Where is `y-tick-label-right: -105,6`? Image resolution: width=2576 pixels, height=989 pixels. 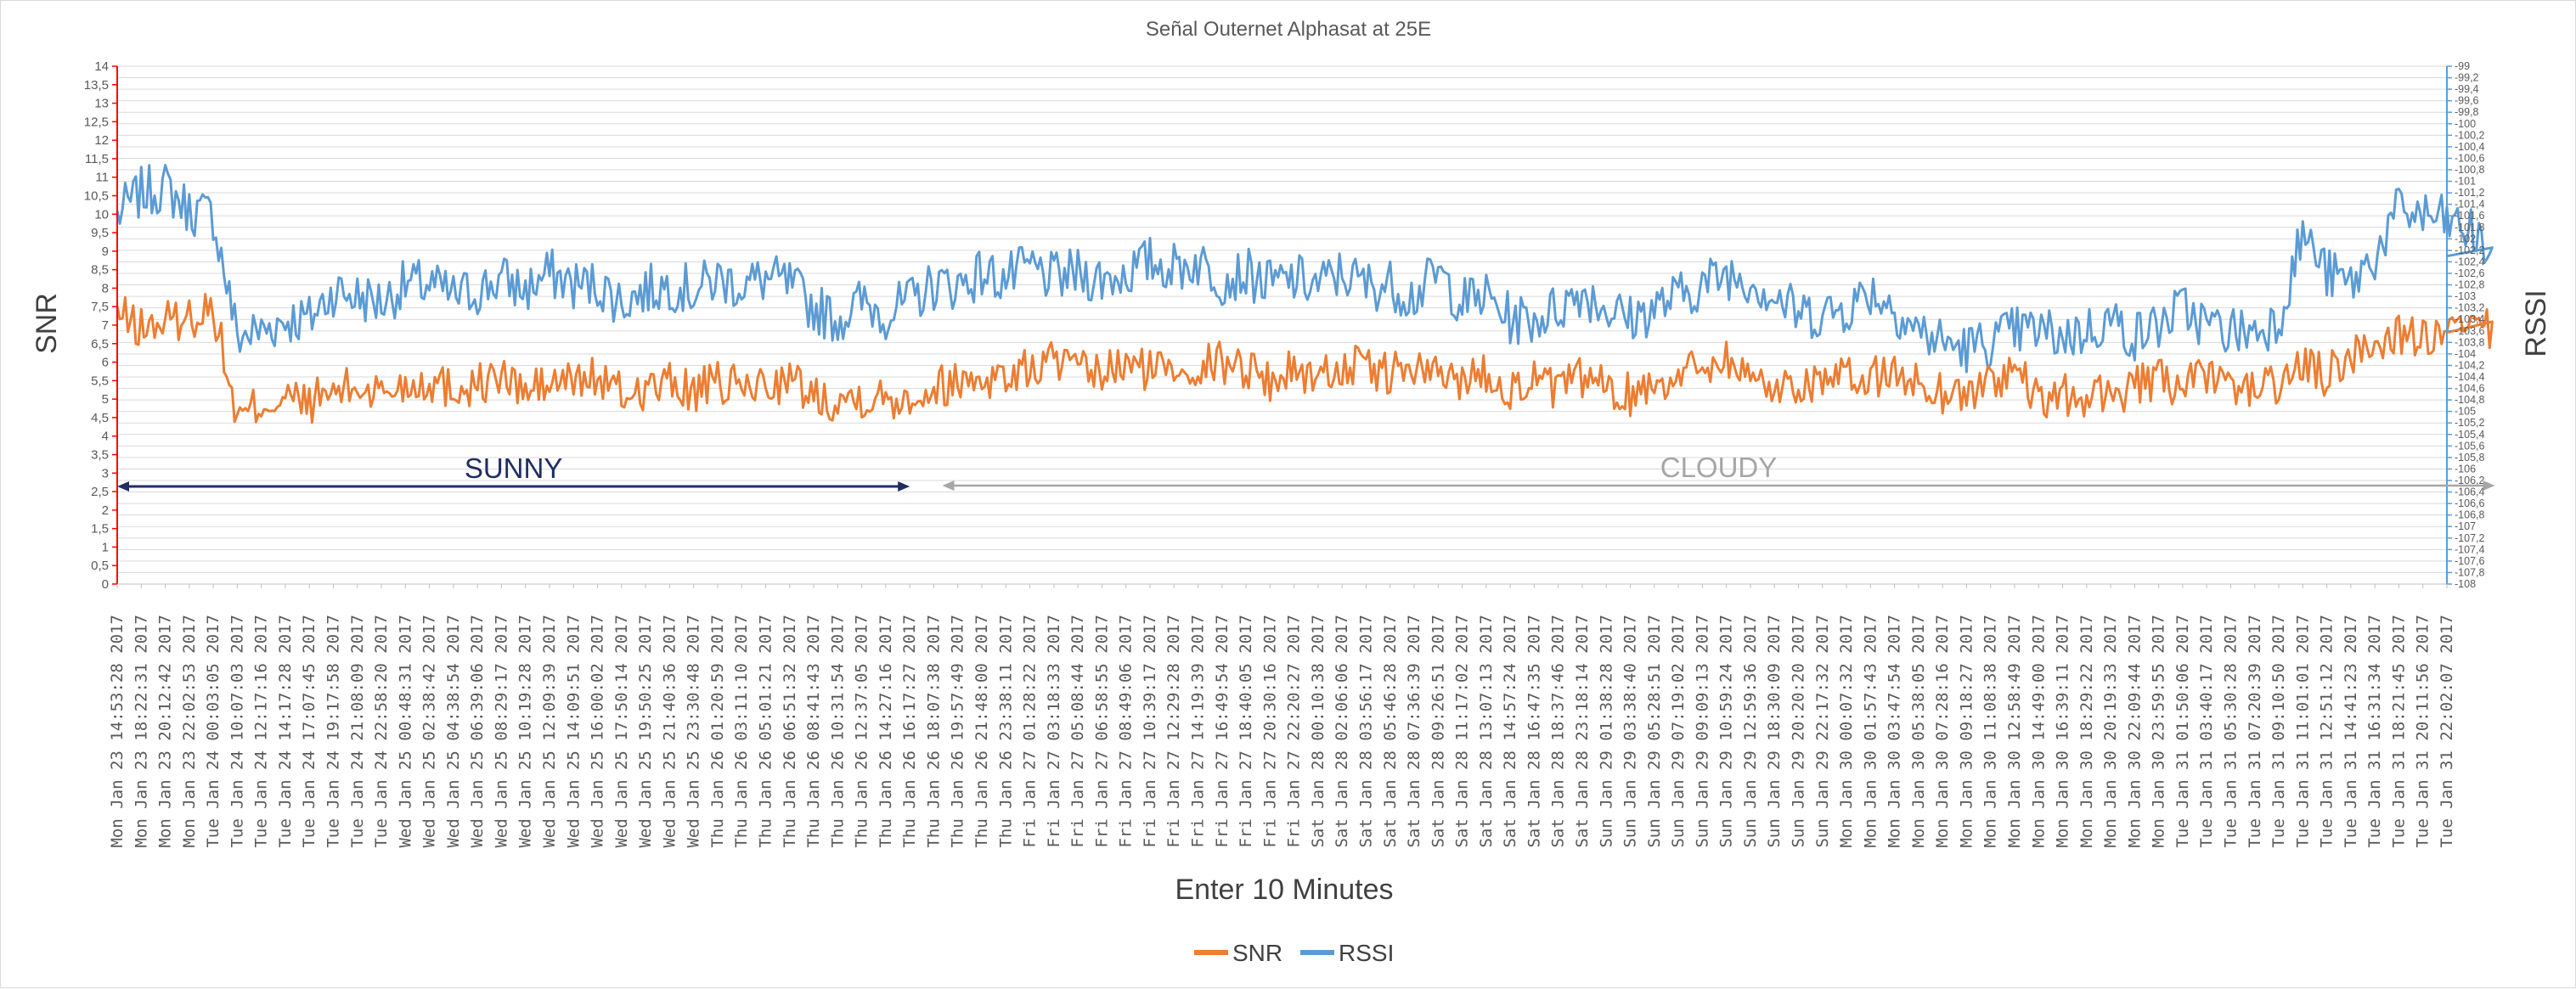
y-tick-label-right: -105,6 is located at coordinates (2469, 446).